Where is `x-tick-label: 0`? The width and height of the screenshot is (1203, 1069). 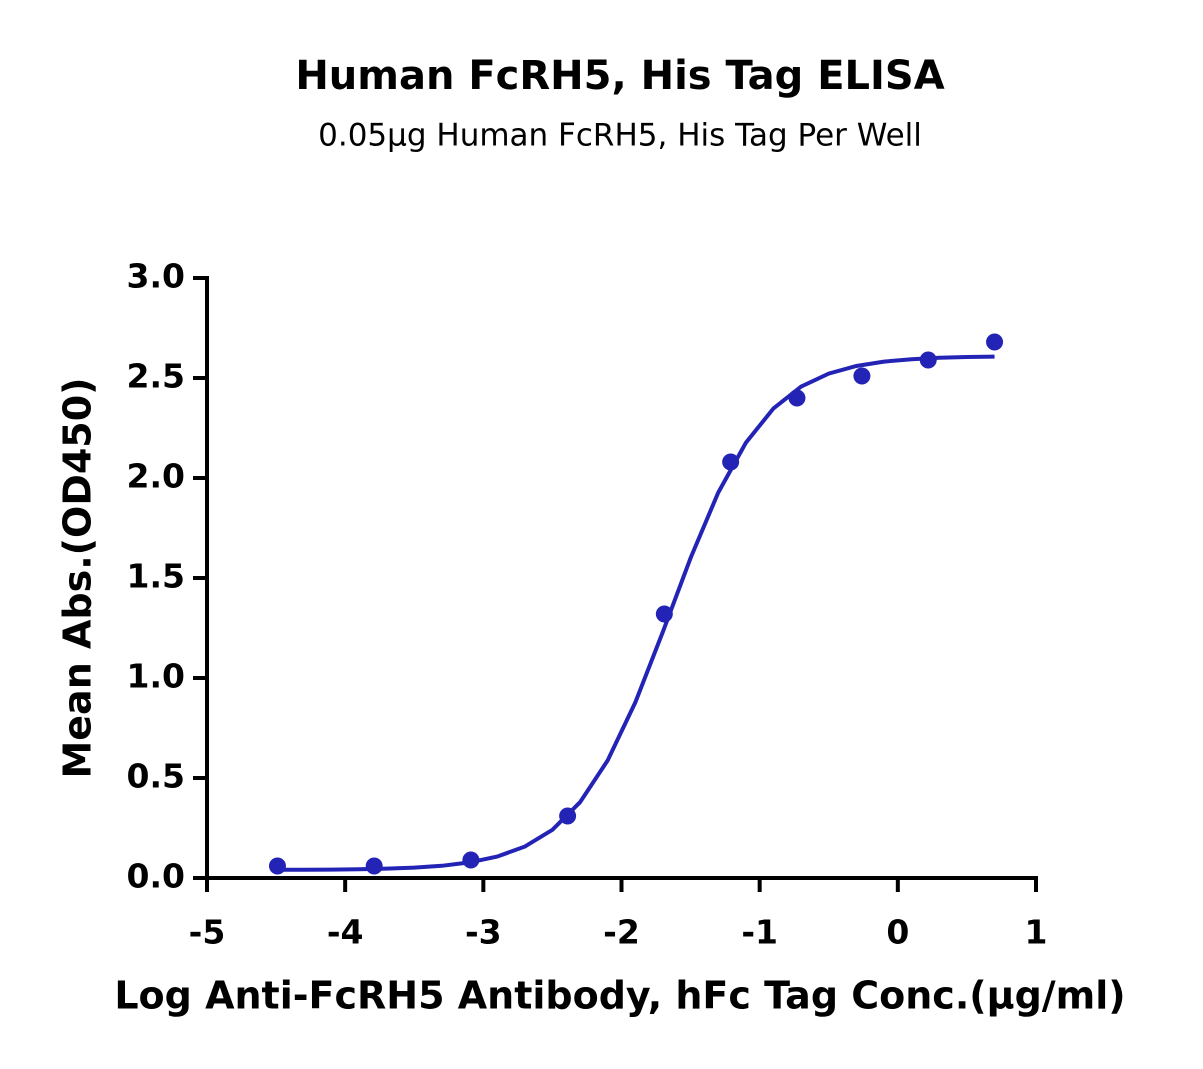 x-tick-label: 0 is located at coordinates (897, 932).